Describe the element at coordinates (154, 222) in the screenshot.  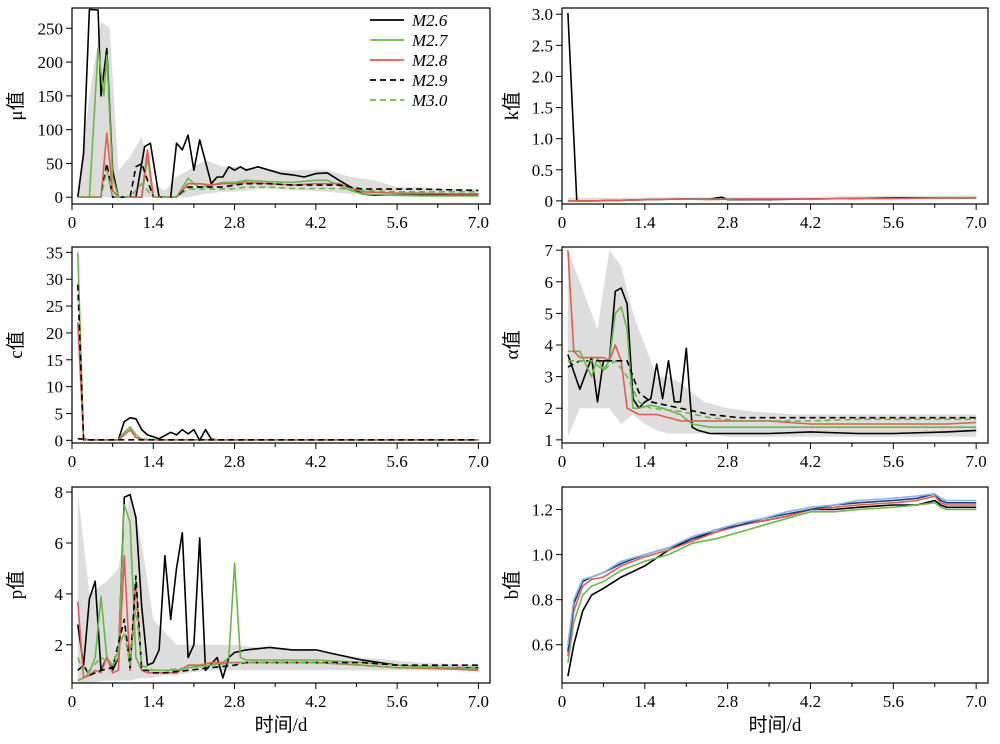
I see `mu-xtick-label: 1.4` at that location.